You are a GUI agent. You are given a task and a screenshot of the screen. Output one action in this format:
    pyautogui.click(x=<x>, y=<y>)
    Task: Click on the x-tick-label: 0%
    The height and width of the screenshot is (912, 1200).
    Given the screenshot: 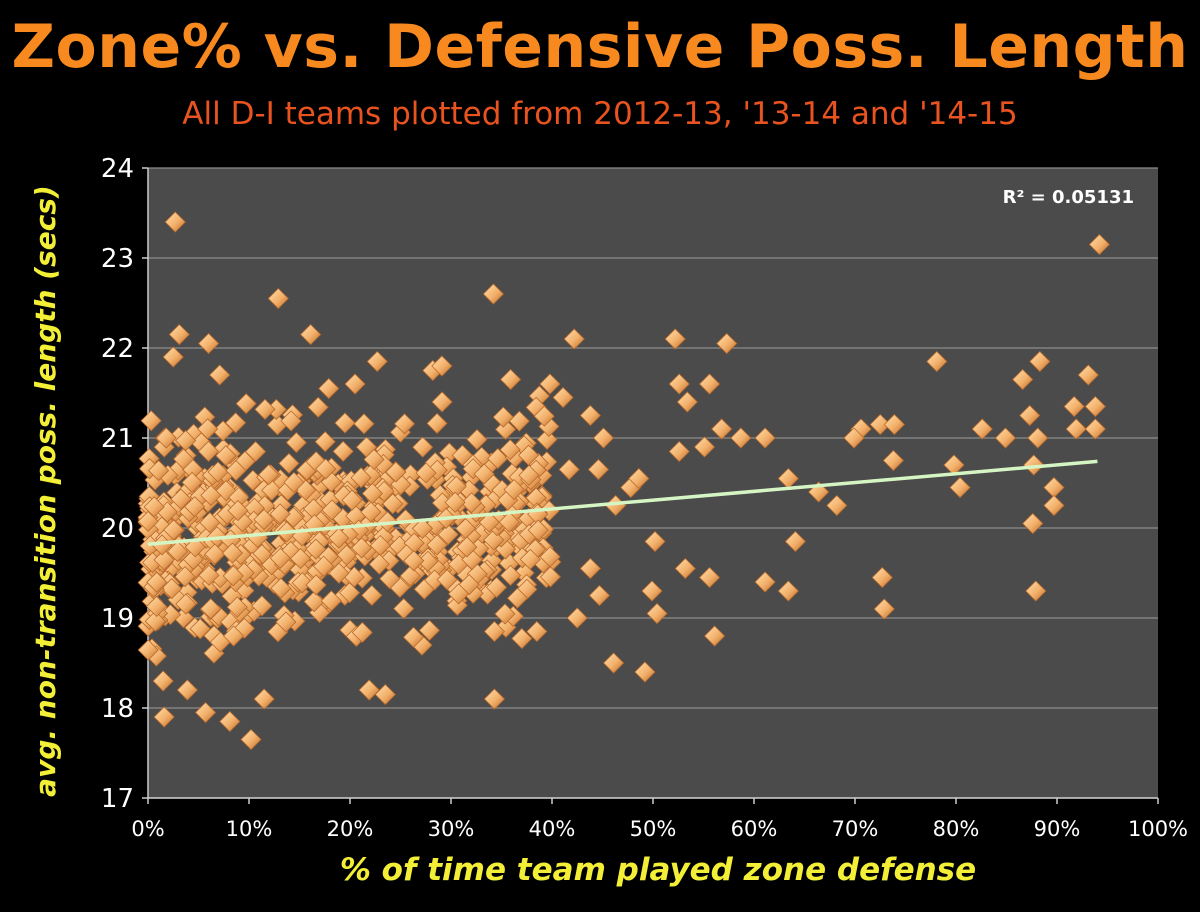 What is the action you would take?
    pyautogui.click(x=147, y=829)
    